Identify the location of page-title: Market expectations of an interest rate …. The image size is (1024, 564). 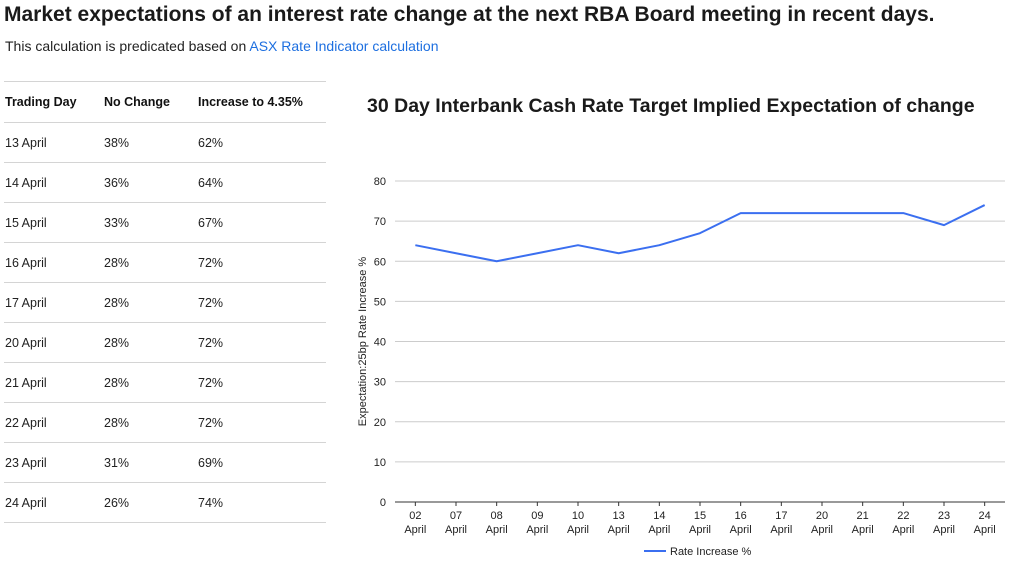
(469, 14).